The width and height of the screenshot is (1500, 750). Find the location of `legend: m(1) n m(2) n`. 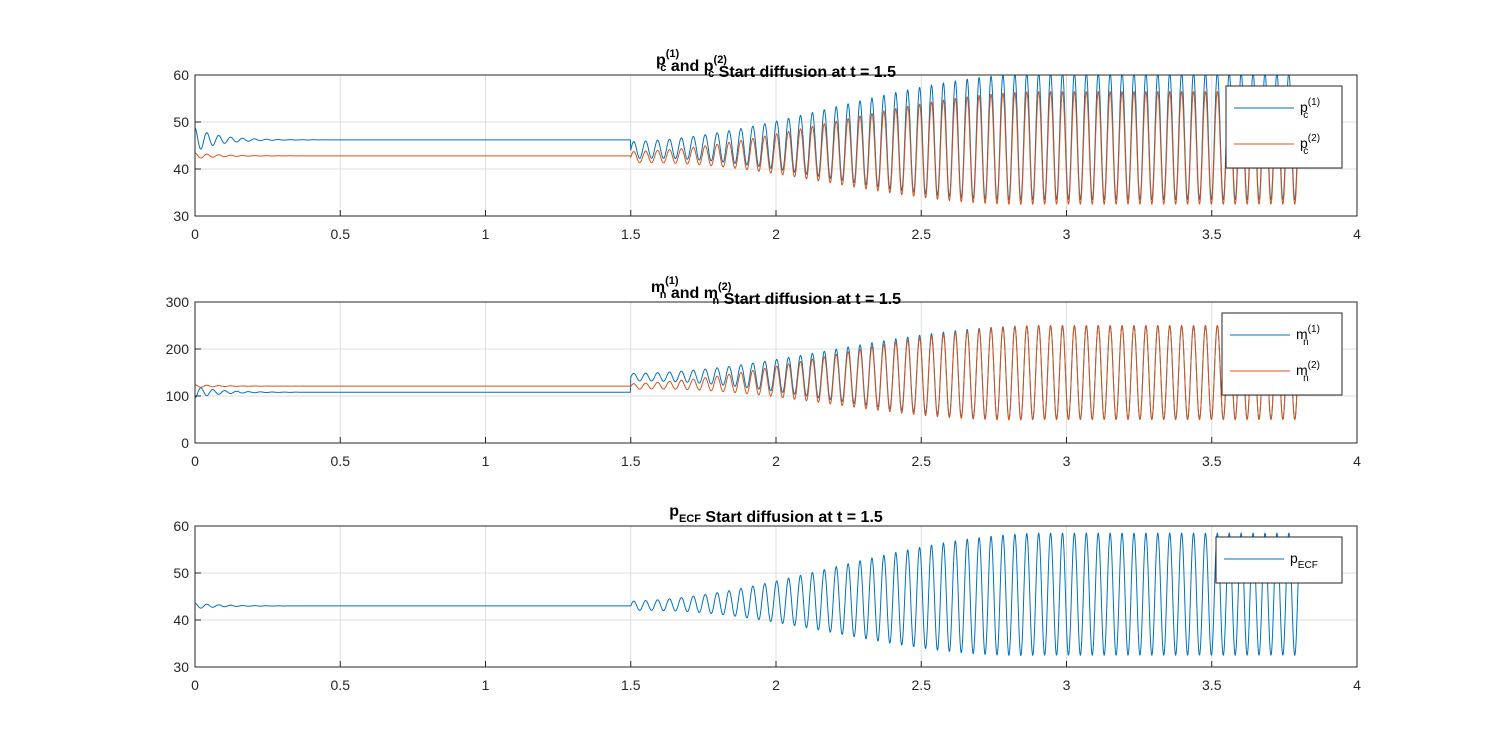

legend: m(1) n m(2) n is located at coordinates (1282, 354).